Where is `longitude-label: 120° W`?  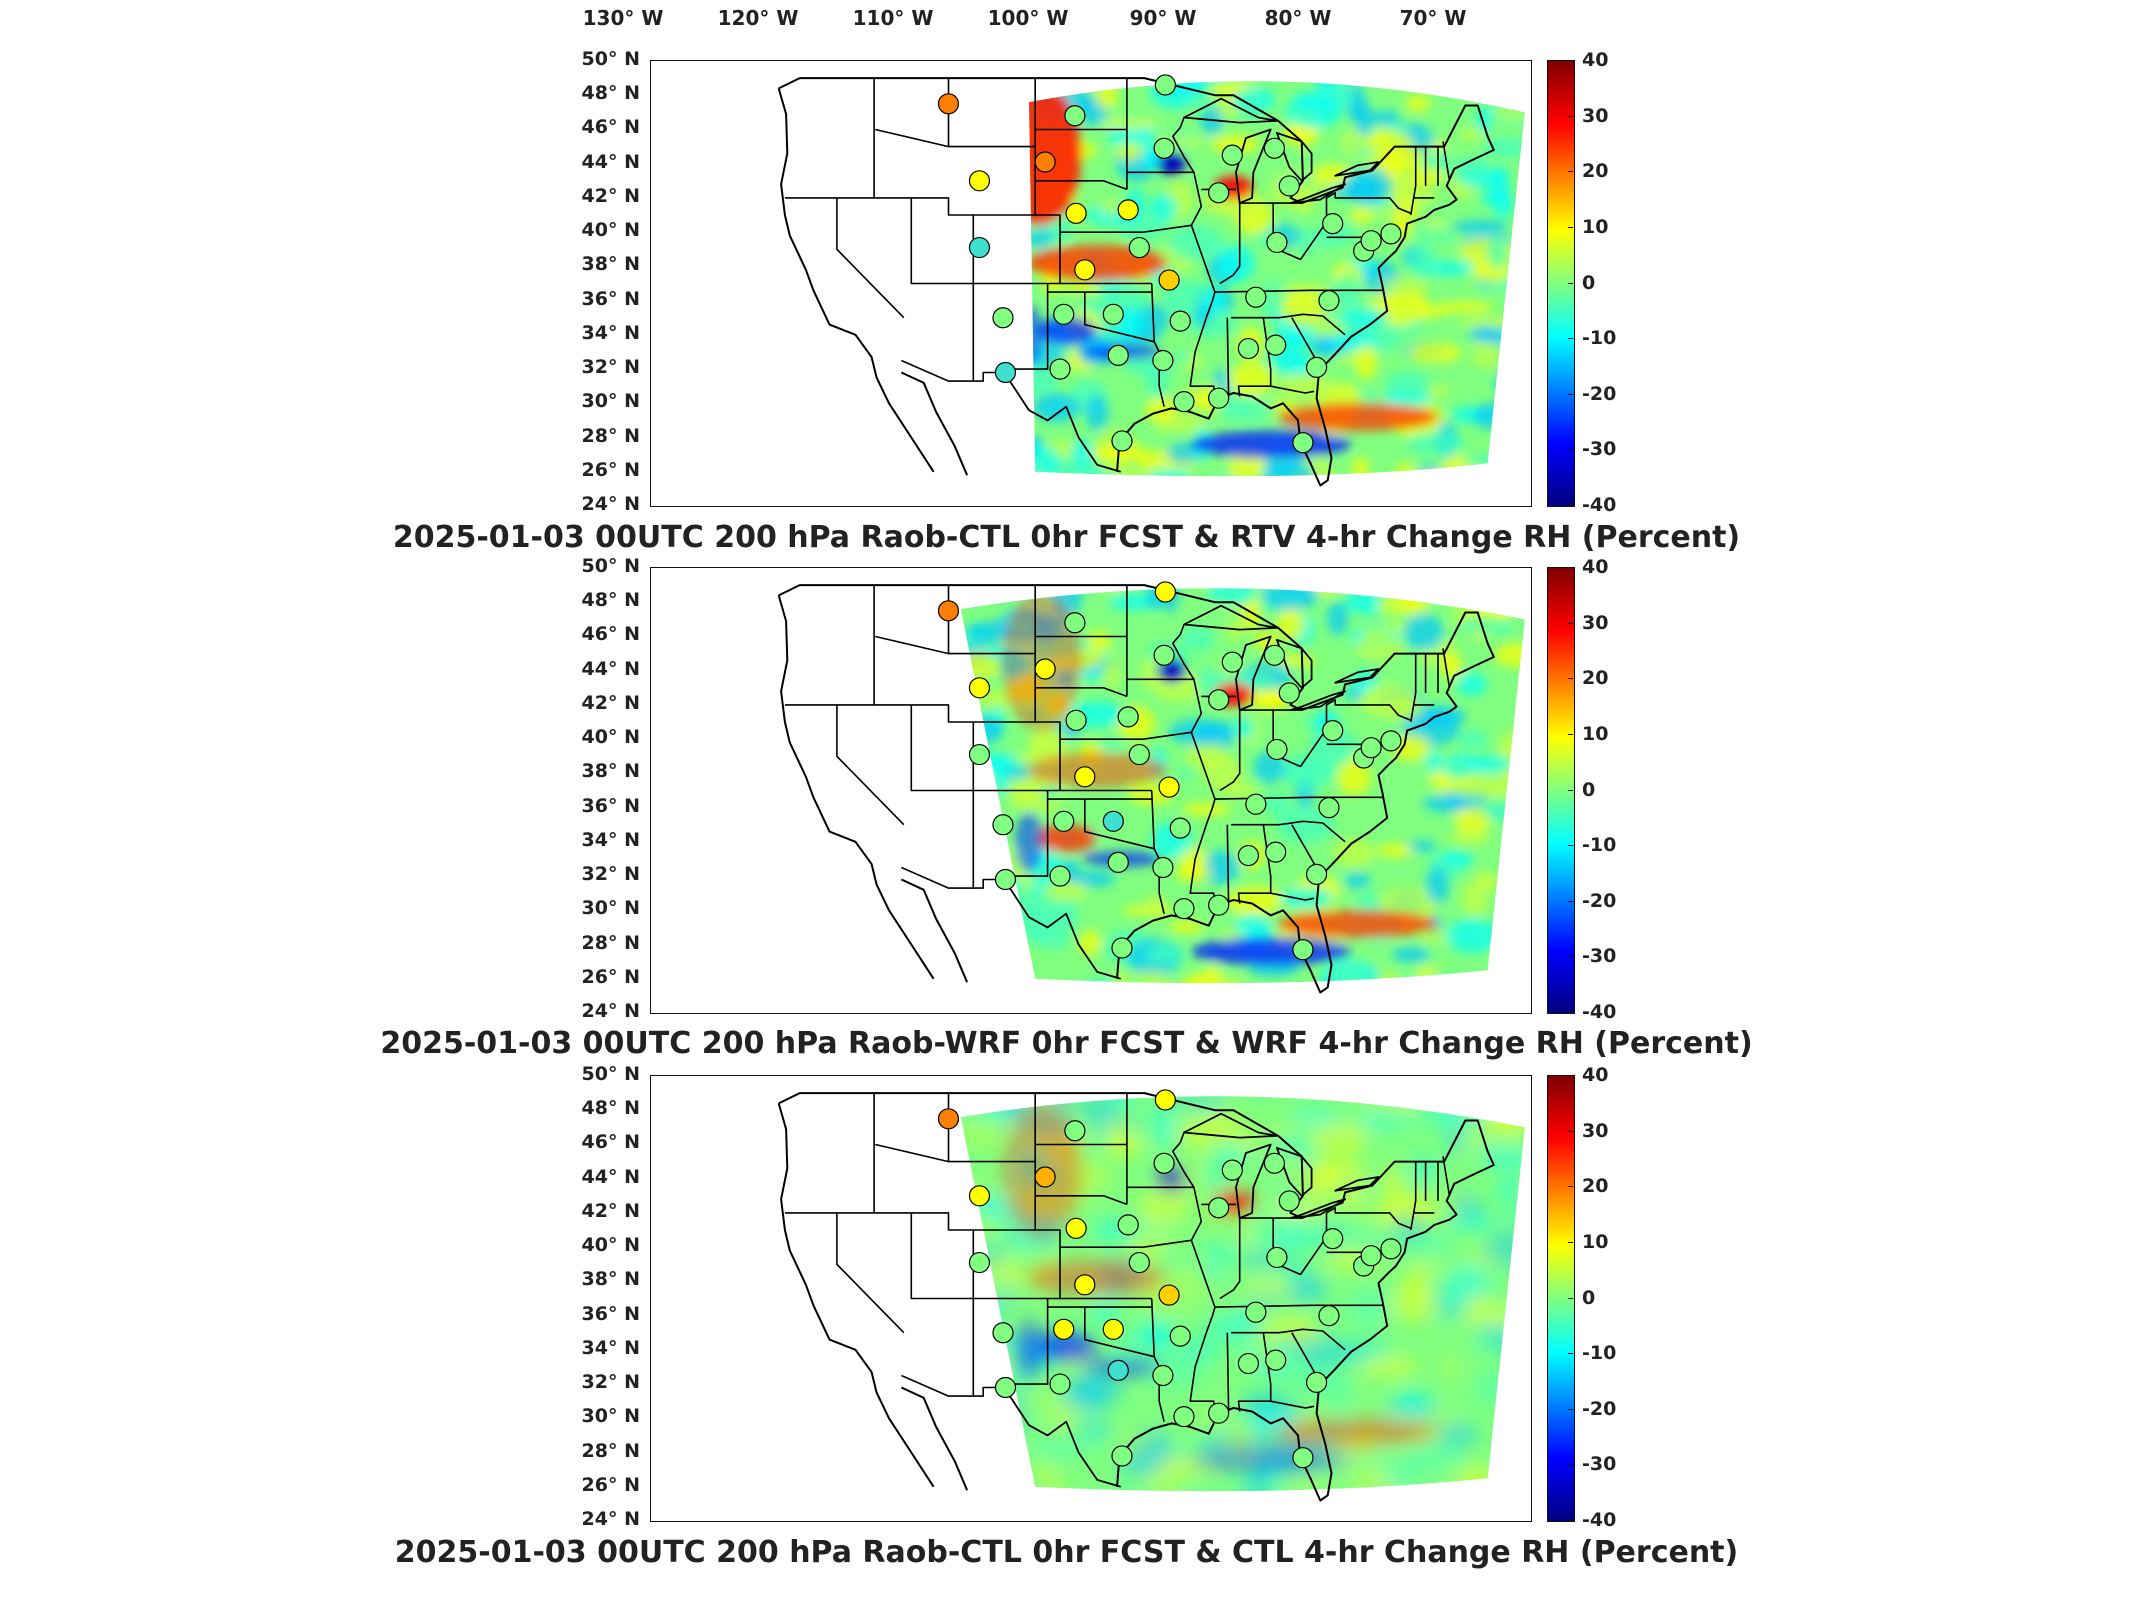 longitude-label: 120° W is located at coordinates (758, 18).